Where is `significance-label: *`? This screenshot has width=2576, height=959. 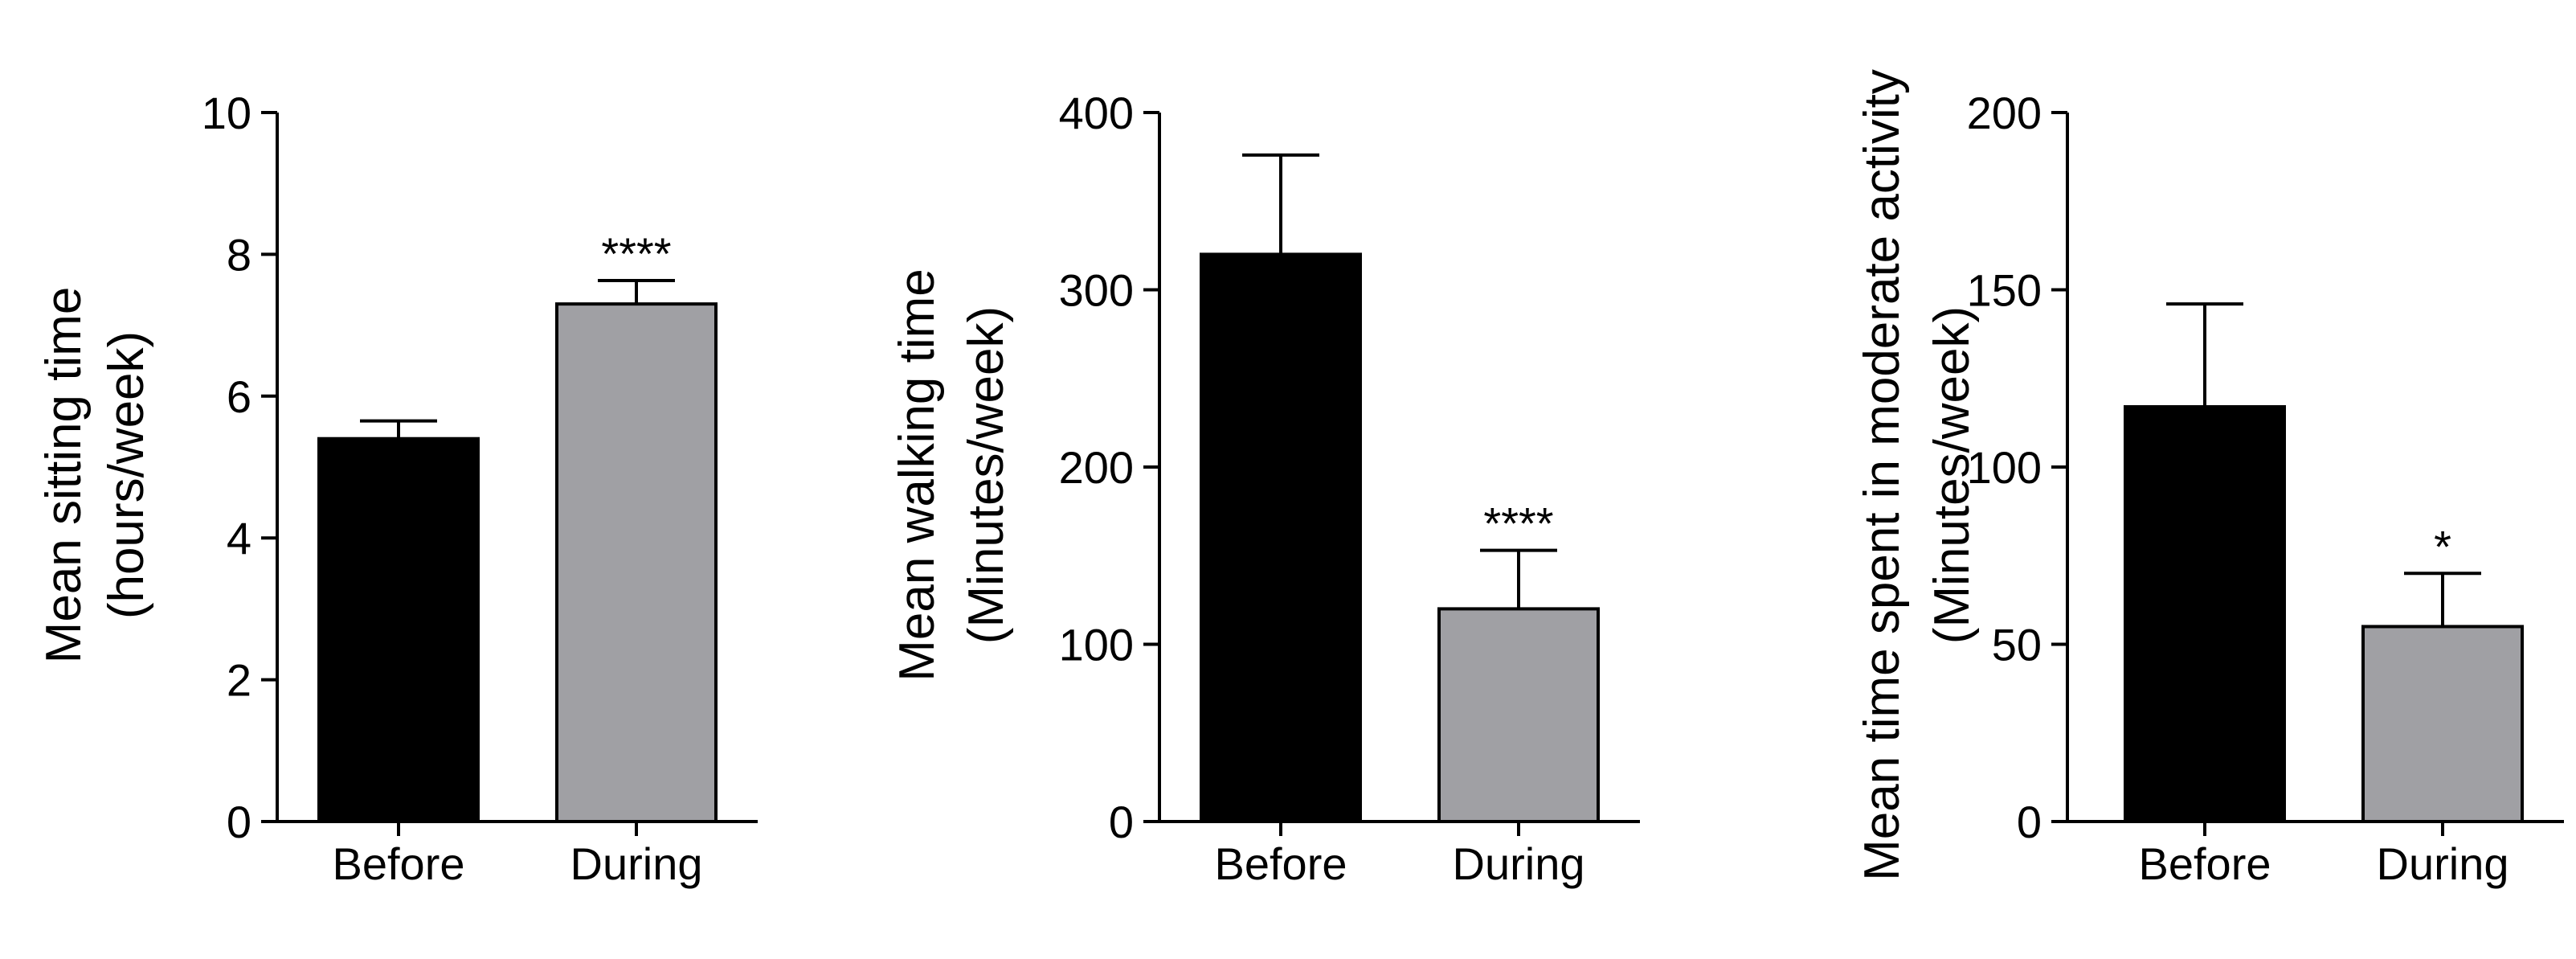 significance-label: * is located at coordinates (2442, 546).